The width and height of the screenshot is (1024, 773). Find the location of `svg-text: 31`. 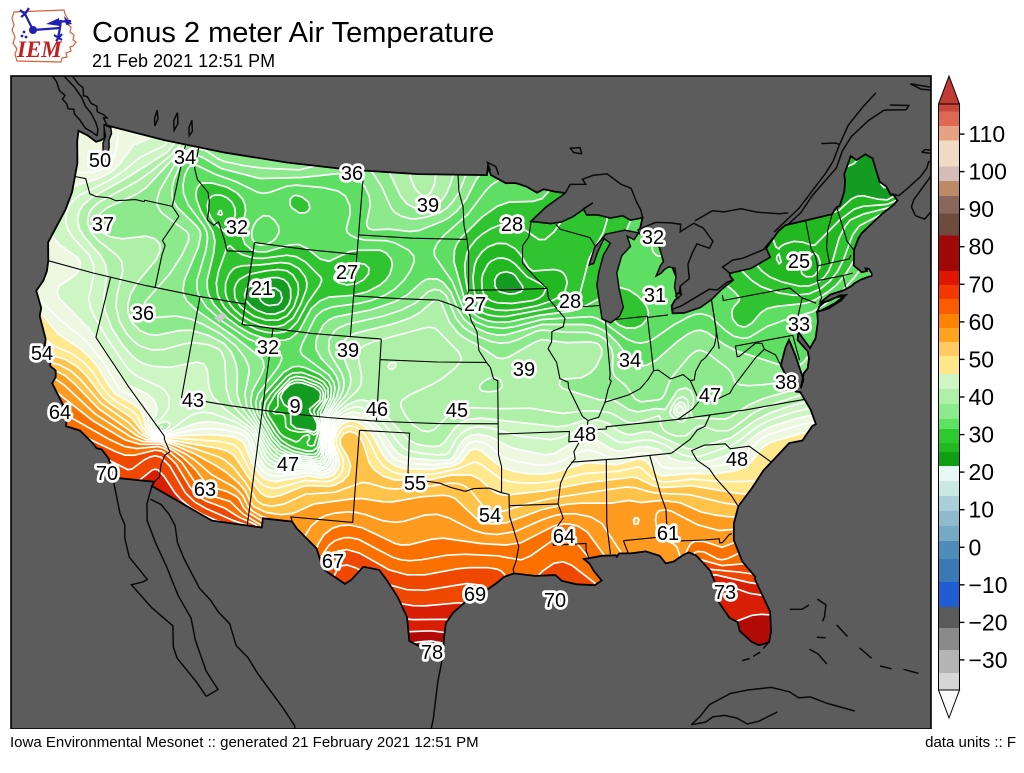

svg-text: 31 is located at coordinates (655, 296).